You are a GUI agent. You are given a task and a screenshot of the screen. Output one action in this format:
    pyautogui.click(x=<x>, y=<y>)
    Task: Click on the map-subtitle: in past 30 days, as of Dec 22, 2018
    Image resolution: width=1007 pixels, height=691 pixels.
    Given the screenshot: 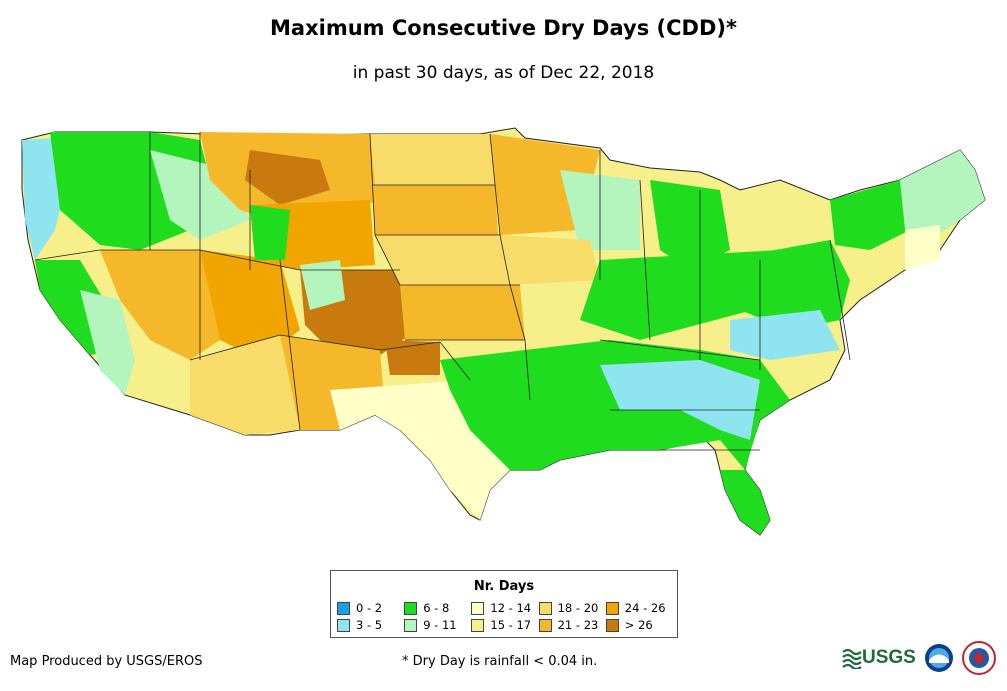 What is the action you would take?
    pyautogui.click(x=503, y=73)
    